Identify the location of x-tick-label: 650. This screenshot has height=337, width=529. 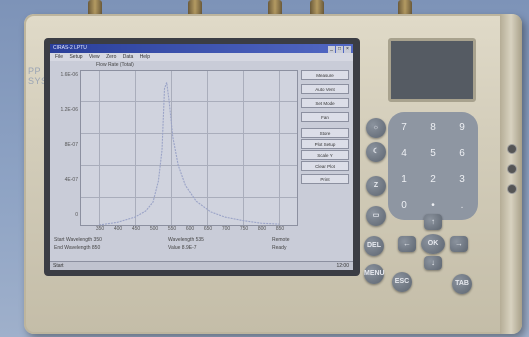
(208, 229).